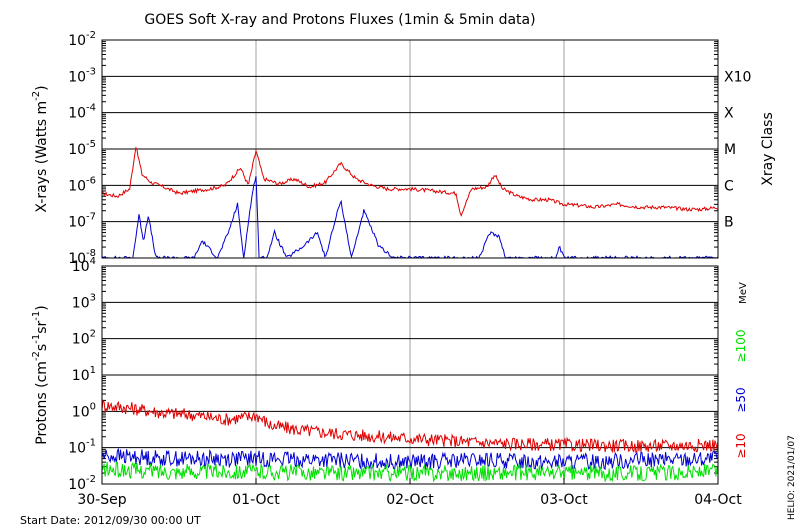  What do you see at coordinates (84, 410) in the screenshot?
I see `y-tick-label: 10⁰` at bounding box center [84, 410].